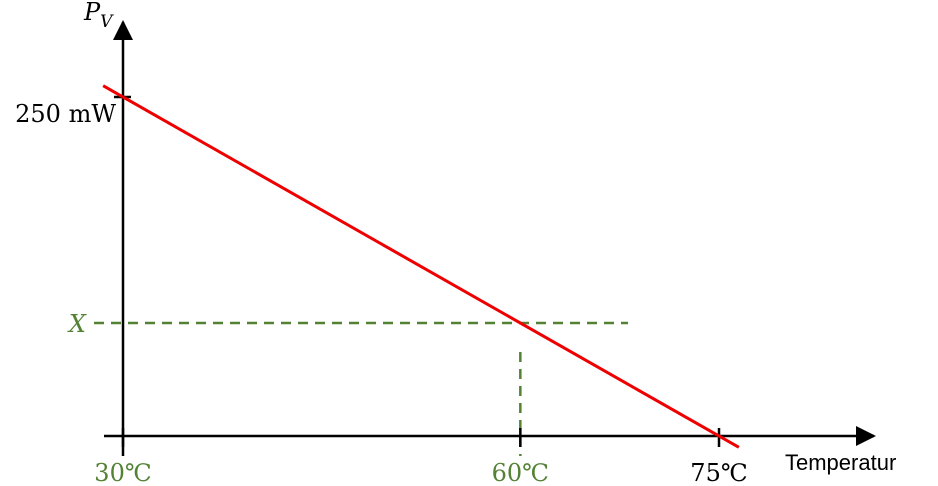 The image size is (938, 486). Describe the element at coordinates (520, 472) in the screenshot. I see `x-tick-label-1: 60℃` at that location.